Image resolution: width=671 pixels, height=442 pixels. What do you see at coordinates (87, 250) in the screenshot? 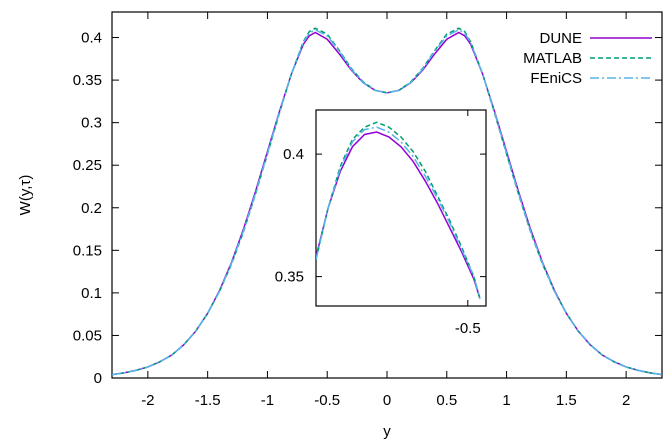
I see `main-y-tick-label: 0.15` at bounding box center [87, 250].